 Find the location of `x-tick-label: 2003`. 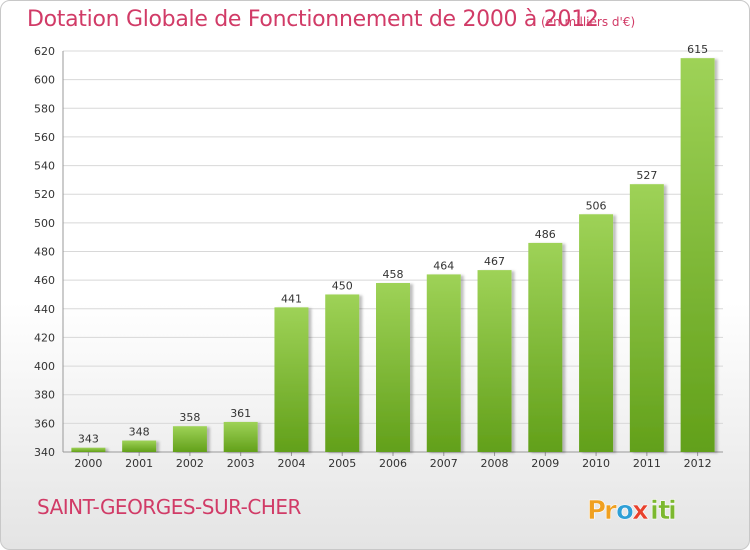

x-tick-label: 2003 is located at coordinates (241, 463).